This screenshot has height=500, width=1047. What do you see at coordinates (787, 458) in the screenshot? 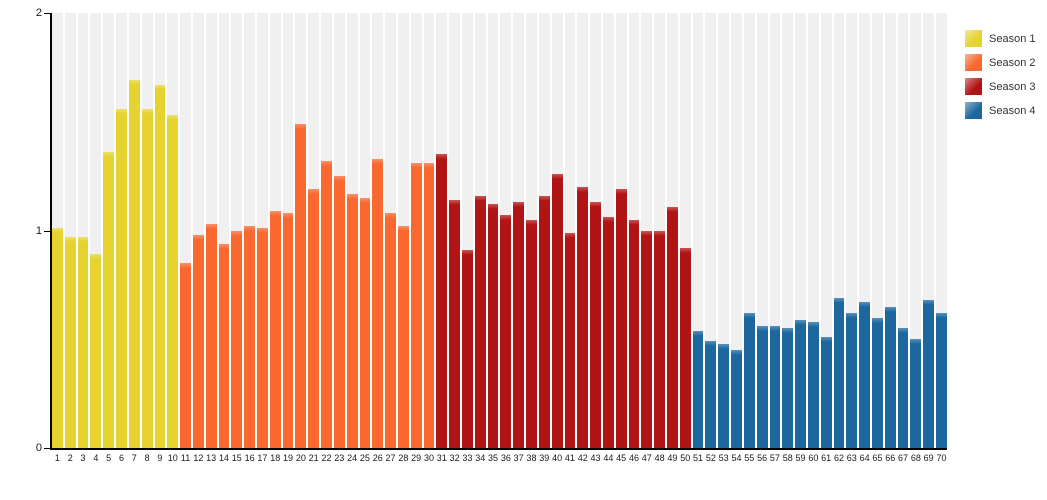
I see `x-tick-label: 58` at bounding box center [787, 458].